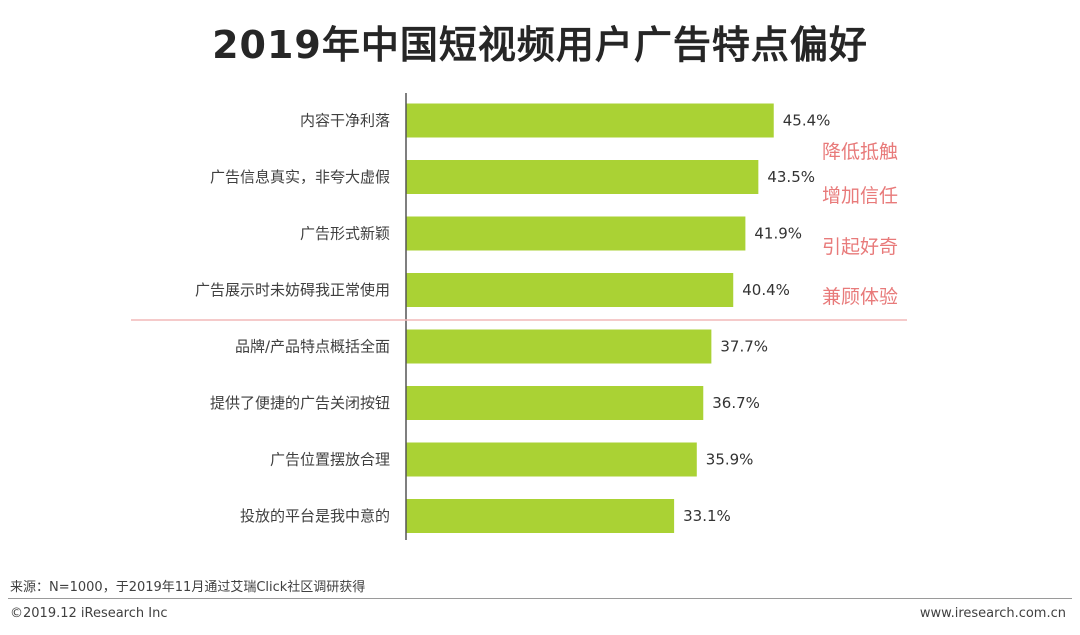 The image size is (1080, 635). What do you see at coordinates (330, 460) in the screenshot?
I see `category-label: 广告位置摆放合理` at bounding box center [330, 460].